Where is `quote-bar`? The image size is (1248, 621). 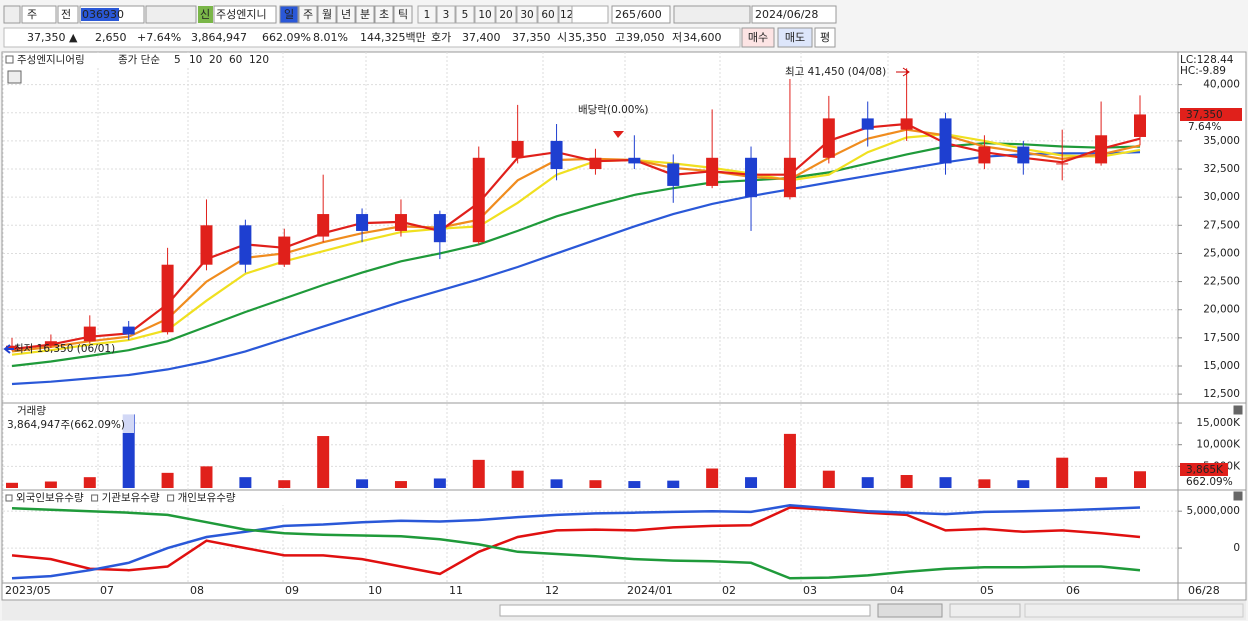 quote-bar is located at coordinates (372, 37).